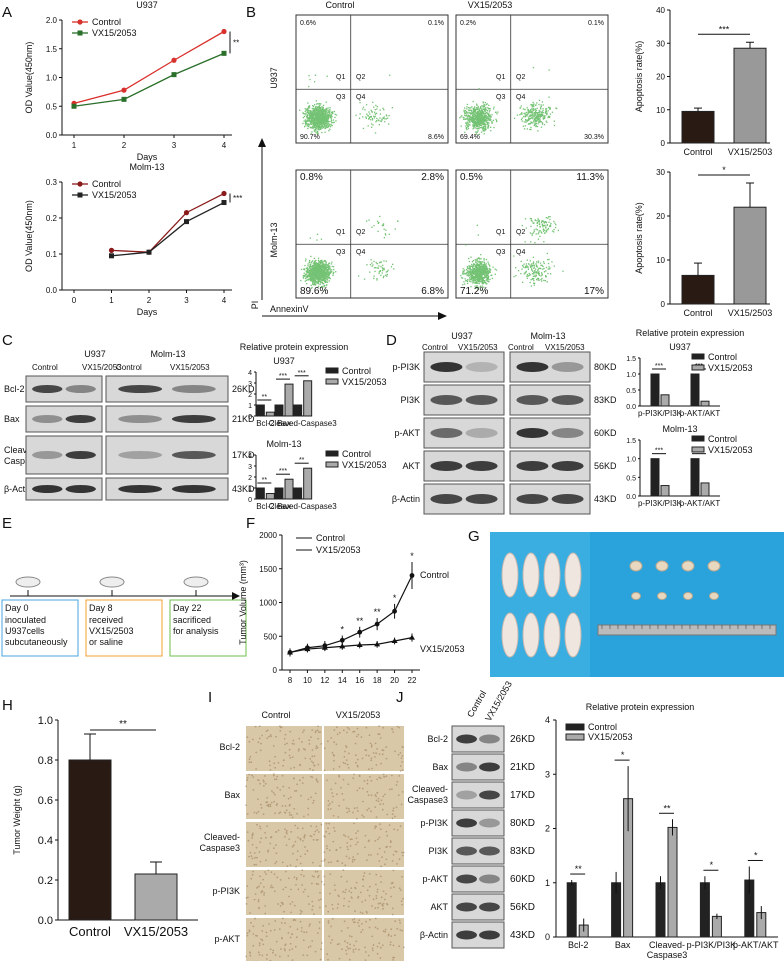  Describe the element at coordinates (351, 614) in the screenshot. I see `tumor-volume-line` at that location.